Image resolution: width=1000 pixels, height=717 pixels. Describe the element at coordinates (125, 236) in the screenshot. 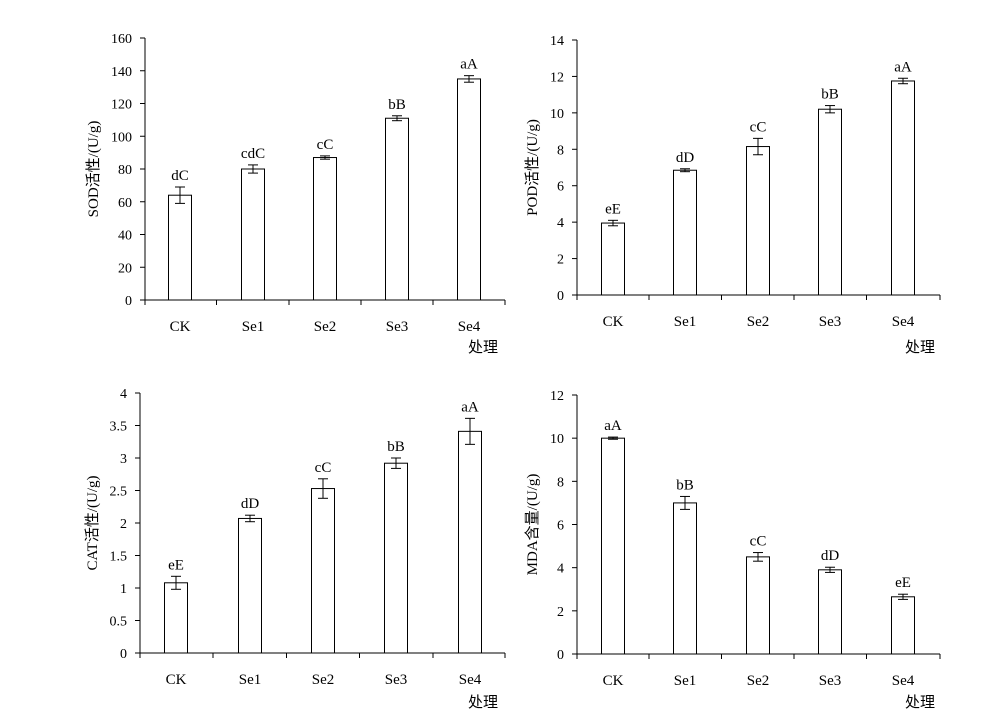

I see `y-tick-label: 40` at that location.